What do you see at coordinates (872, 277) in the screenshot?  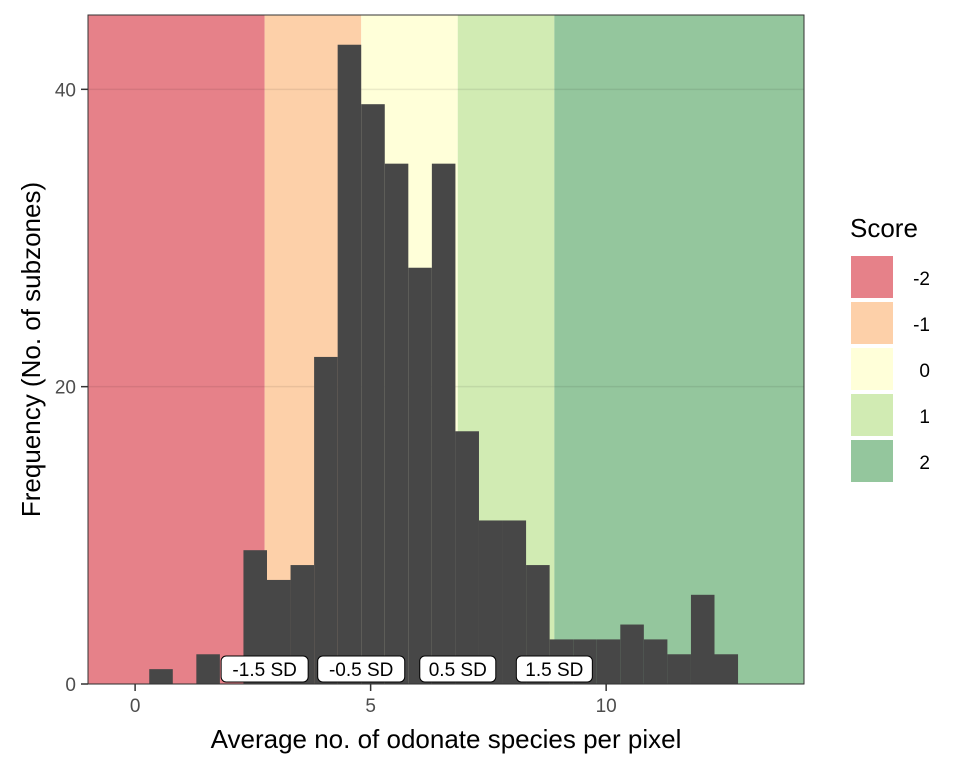 I see `legend-key--2` at bounding box center [872, 277].